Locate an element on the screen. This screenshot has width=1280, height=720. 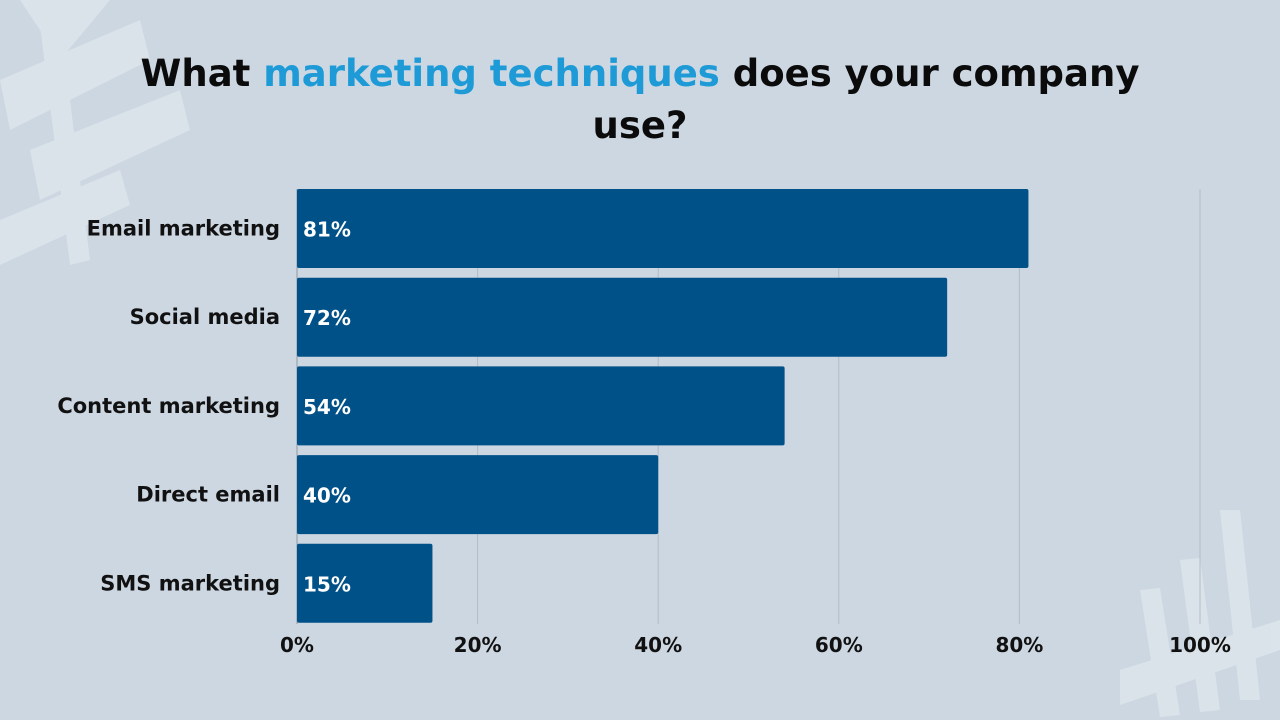
chart-title-prefix: What is located at coordinates (202, 73).